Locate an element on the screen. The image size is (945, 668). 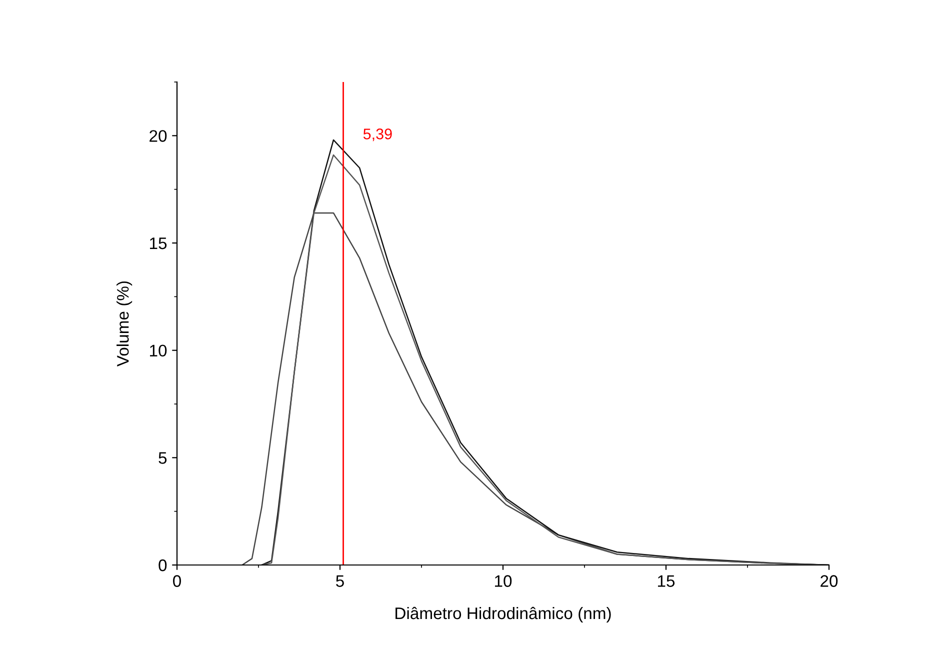
annotation: 5,39 is located at coordinates (377, 135).